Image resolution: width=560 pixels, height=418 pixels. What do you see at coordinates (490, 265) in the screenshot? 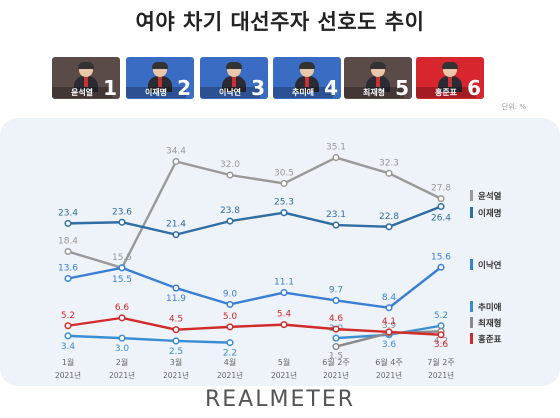
I see `legend-label: 이낙연` at bounding box center [490, 265].